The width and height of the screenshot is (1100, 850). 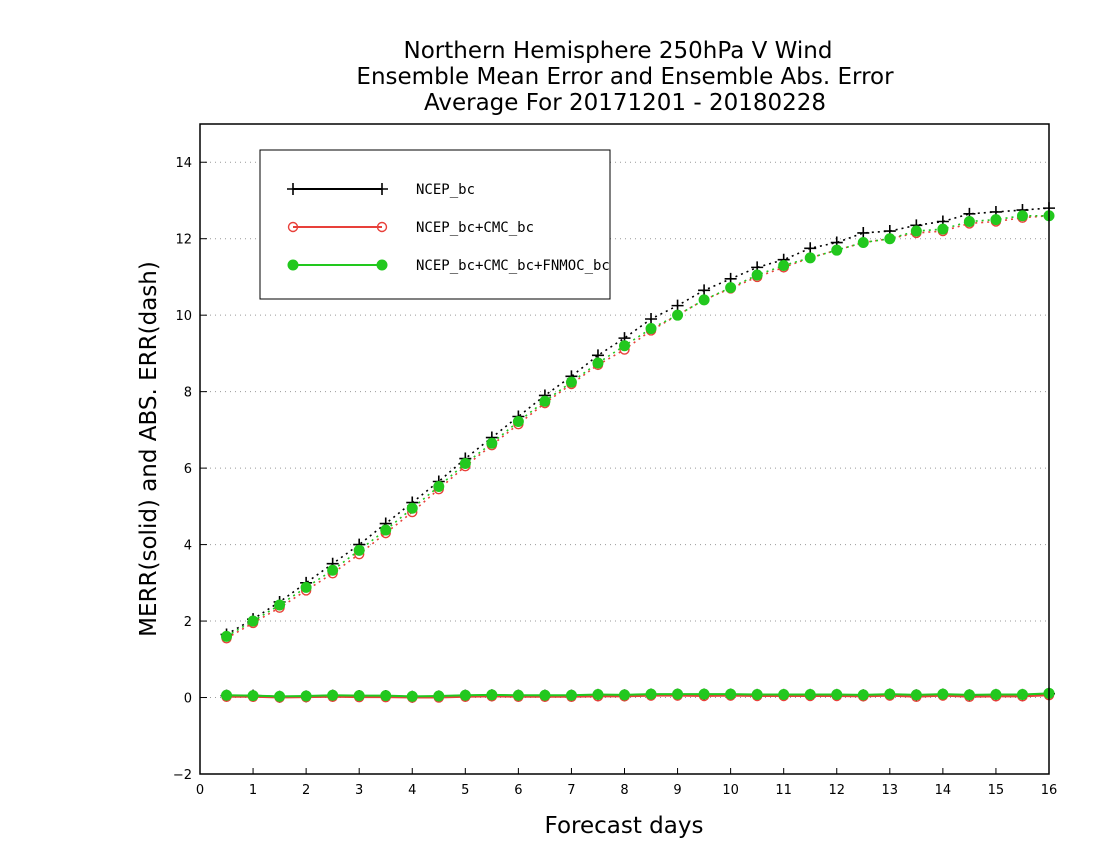 I want to click on x-tick-label: 1, so click(x=253, y=790).